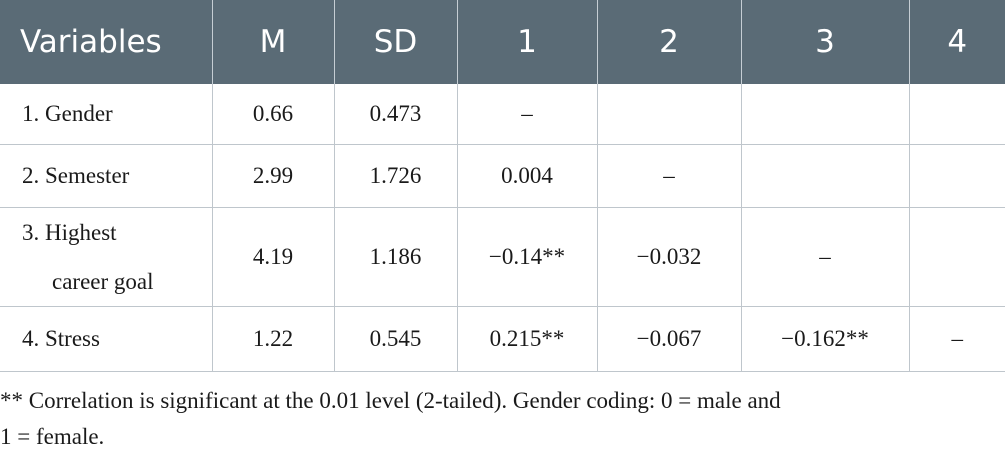 The height and width of the screenshot is (459, 1005). Describe the element at coordinates (272, 114) in the screenshot. I see `mean-cell: 0.66` at that location.